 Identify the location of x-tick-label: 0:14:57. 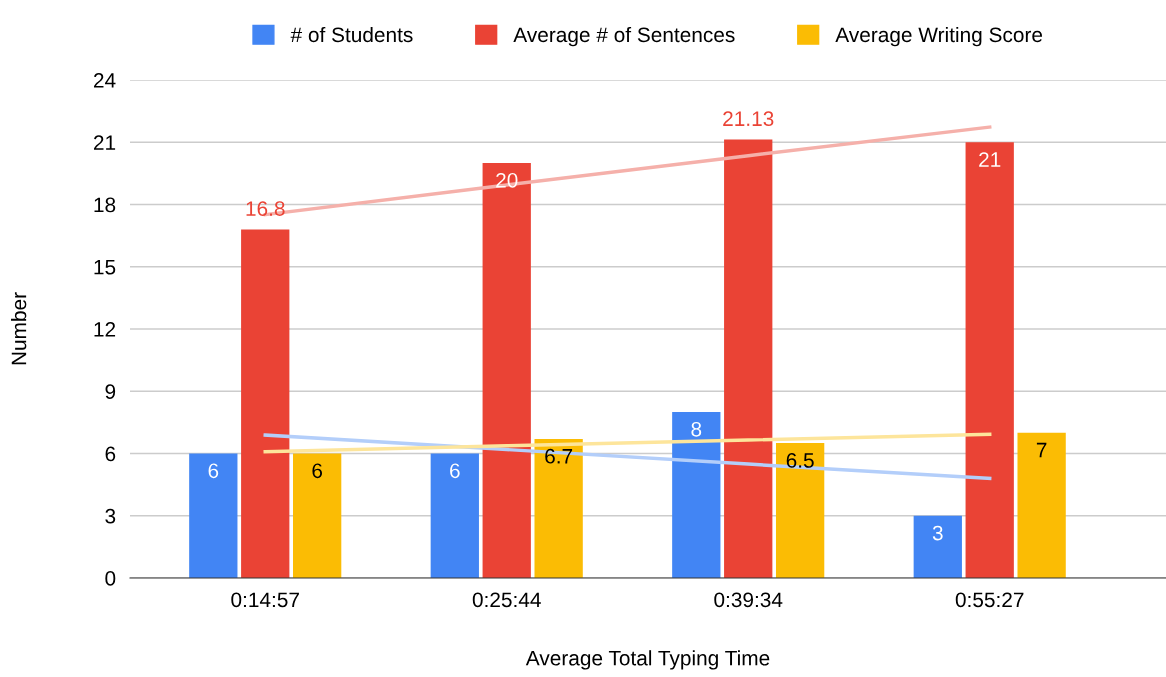
(265, 600).